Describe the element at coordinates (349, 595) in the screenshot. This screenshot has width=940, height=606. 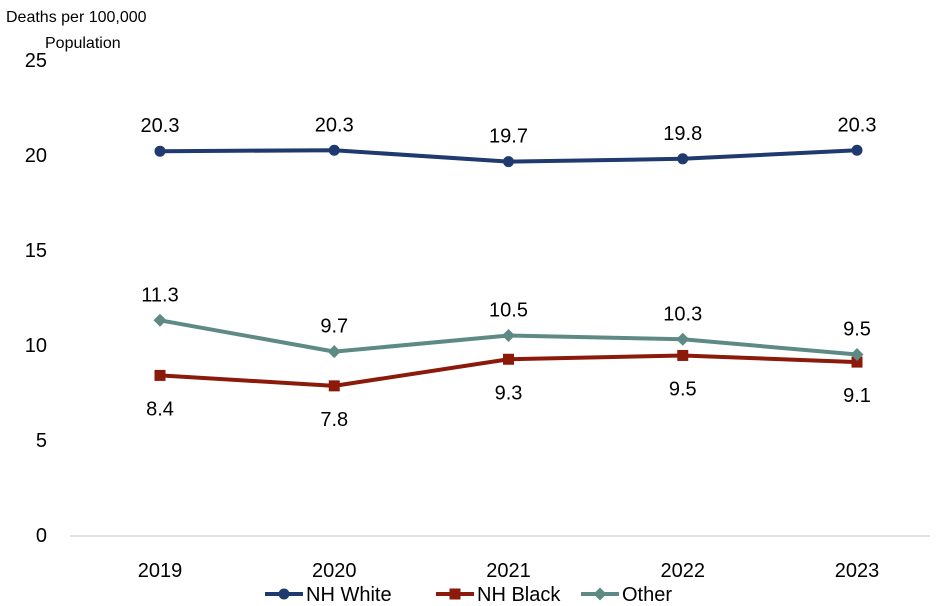
I see `legend-label-nh-white: NH White` at that location.